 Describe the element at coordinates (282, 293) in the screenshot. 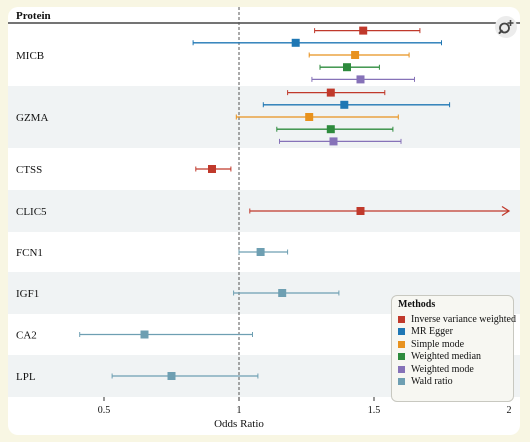

I see `point-estimate-igf1-wald-ratio` at that location.